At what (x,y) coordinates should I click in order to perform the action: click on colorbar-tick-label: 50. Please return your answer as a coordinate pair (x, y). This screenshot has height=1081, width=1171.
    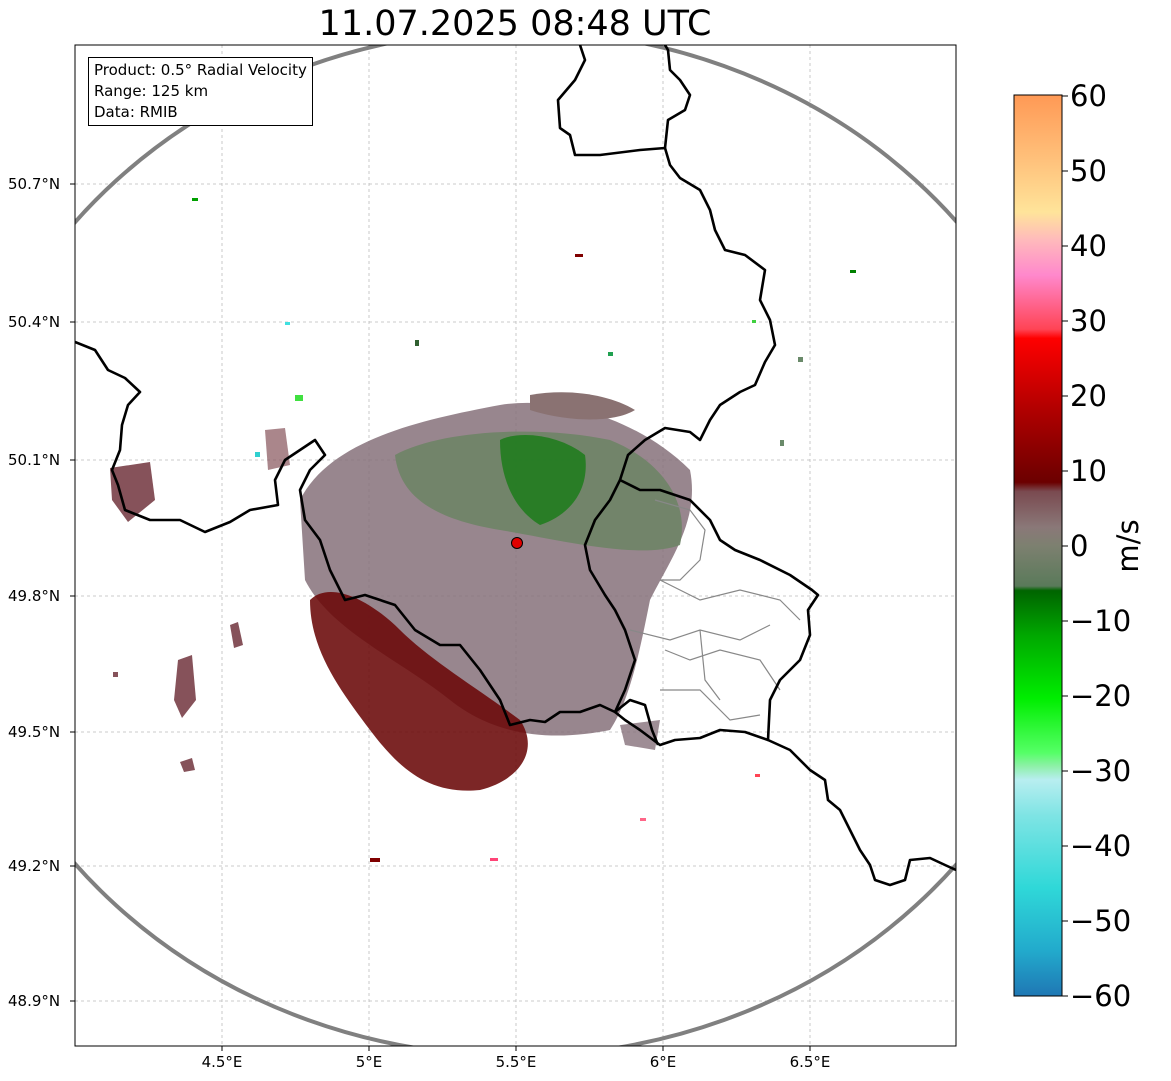
    Looking at the image, I should click on (1088, 171).